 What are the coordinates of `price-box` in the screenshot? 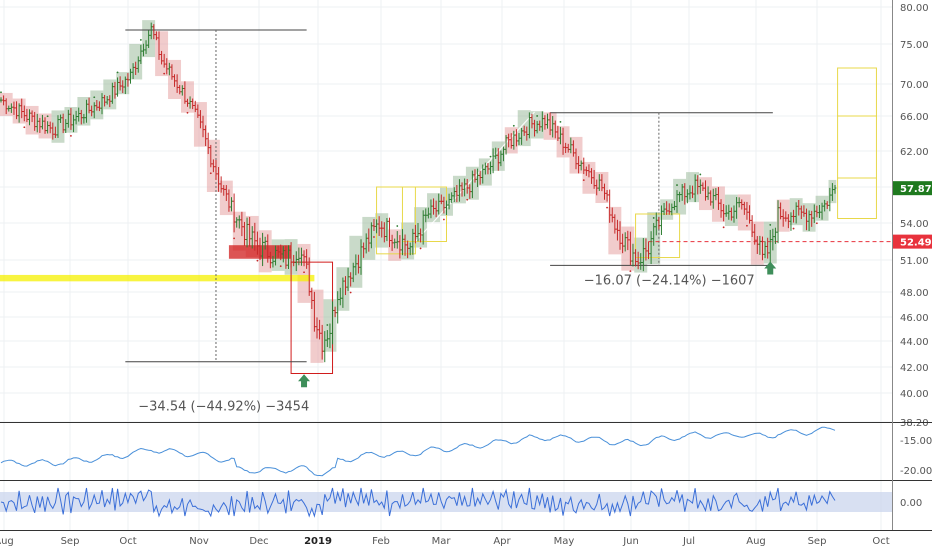 It's located at (421, 227).